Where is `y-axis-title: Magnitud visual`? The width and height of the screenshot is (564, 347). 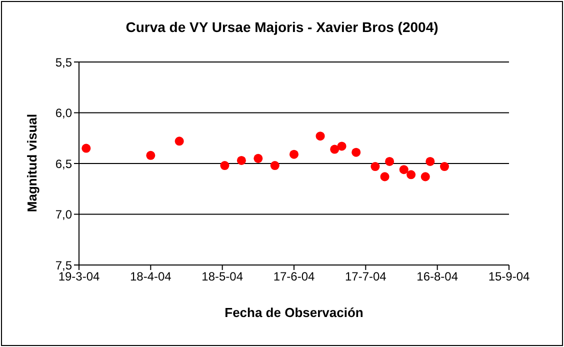 y-axis-title: Magnitud visual is located at coordinates (32, 163).